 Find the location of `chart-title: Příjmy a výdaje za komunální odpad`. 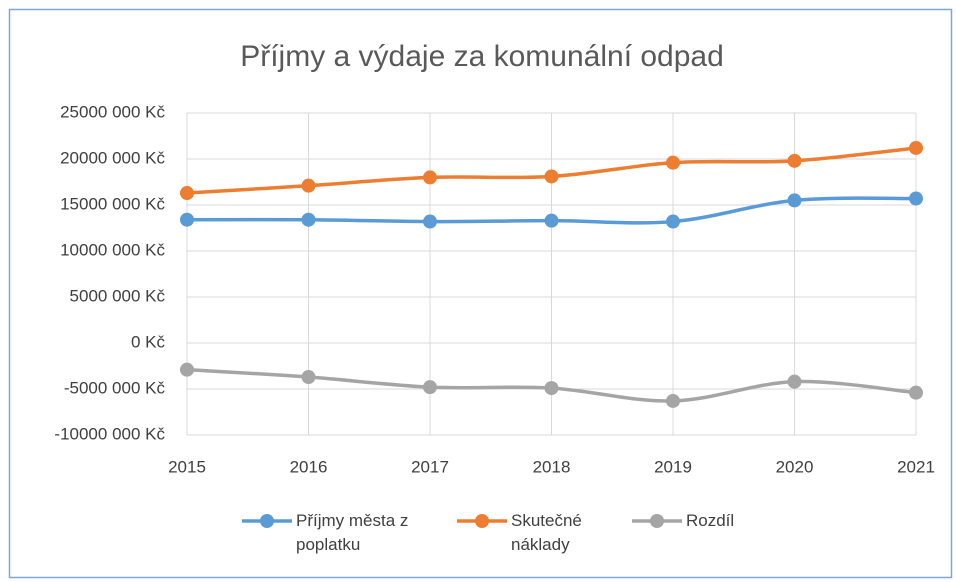

chart-title: Příjmy a výdaje za komunální odpad is located at coordinates (482, 56).